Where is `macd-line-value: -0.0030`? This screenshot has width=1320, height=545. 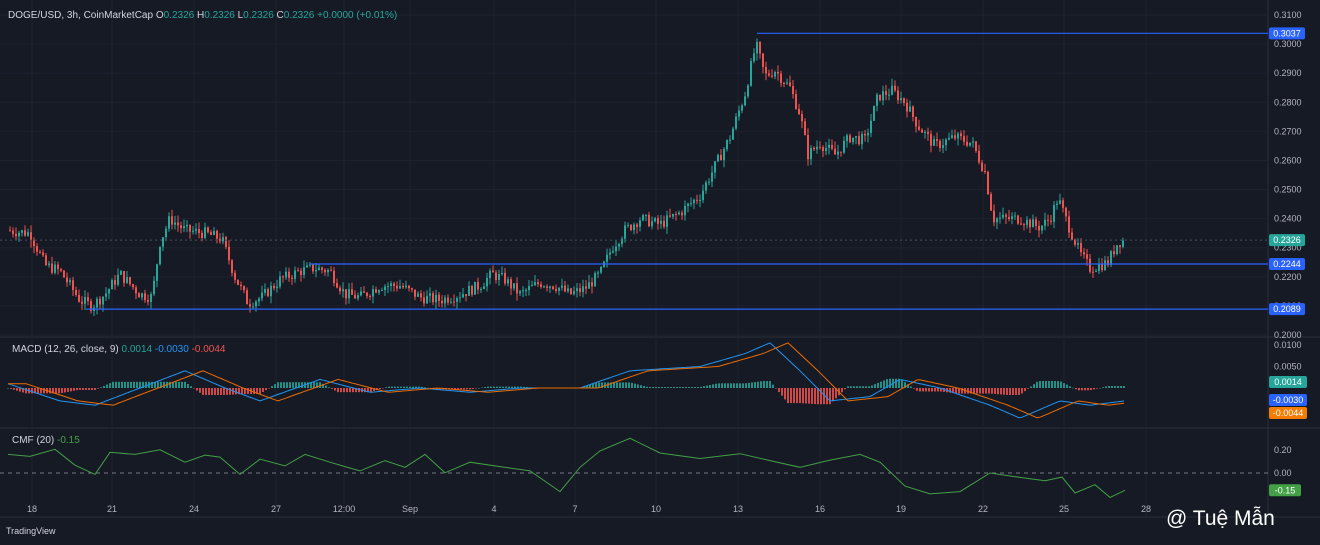
macd-line-value: -0.0030 is located at coordinates (171, 349).